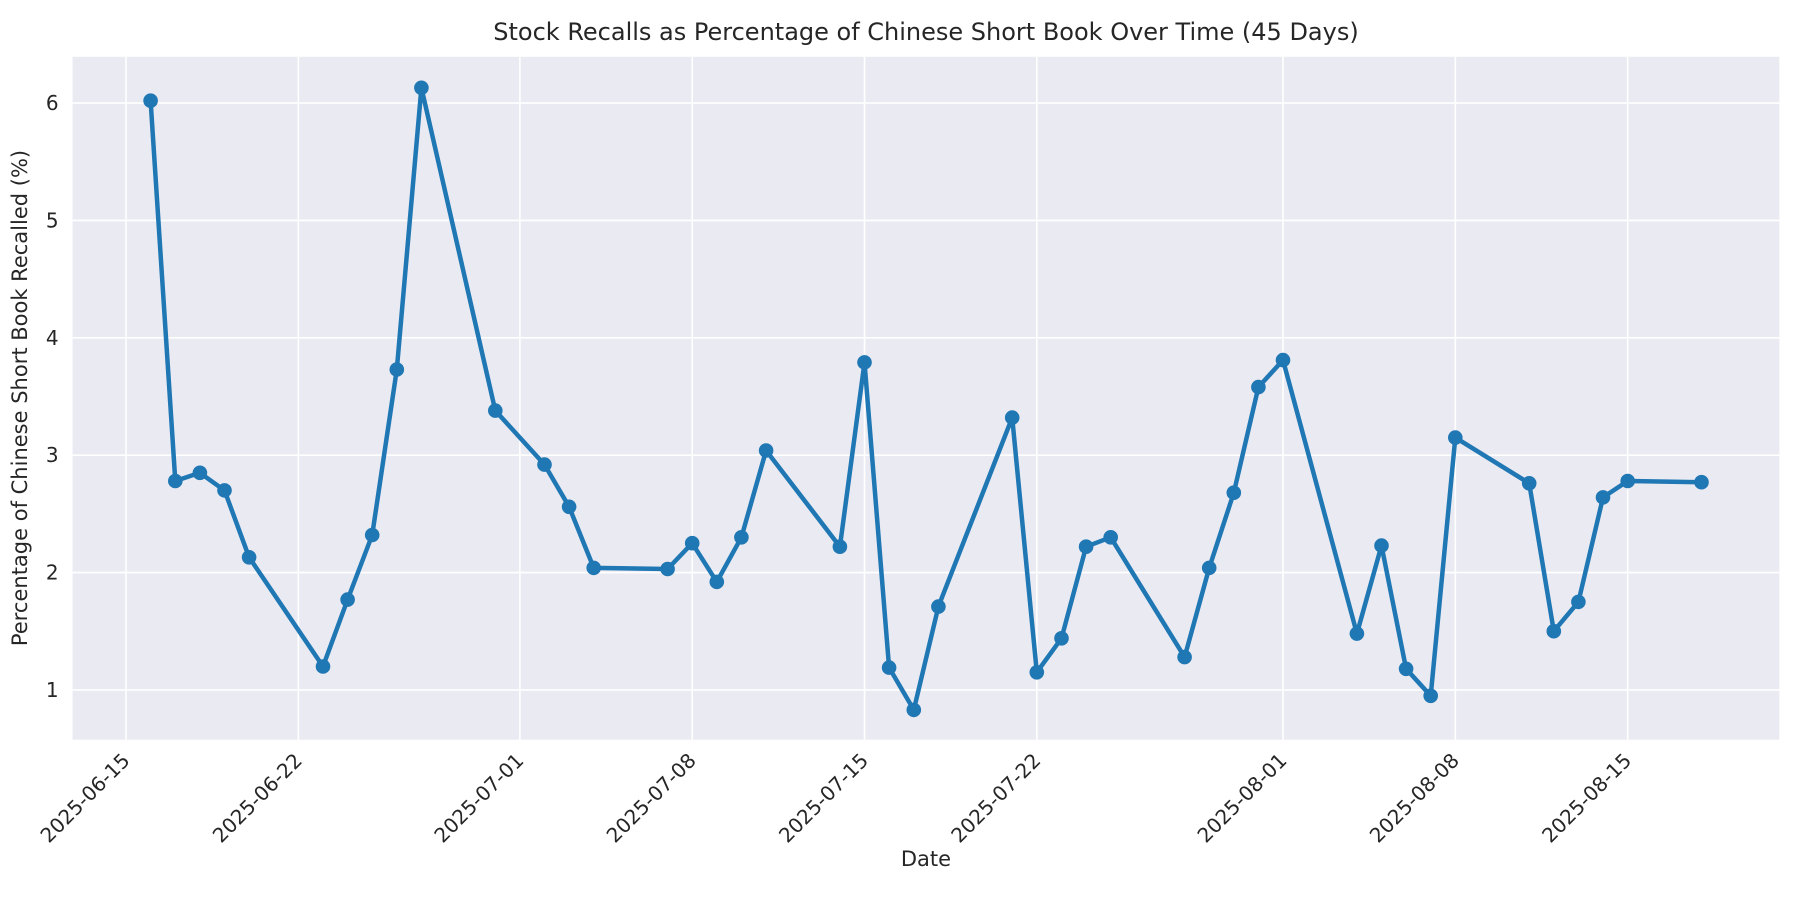  Describe the element at coordinates (52, 455) in the screenshot. I see `y-tick-label: 3` at that location.